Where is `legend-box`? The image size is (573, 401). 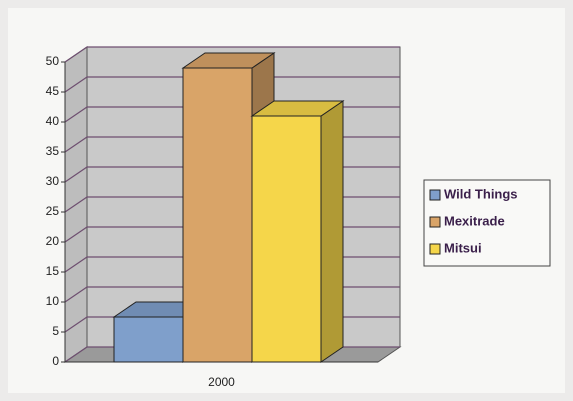
legend-box is located at coordinates (487, 223).